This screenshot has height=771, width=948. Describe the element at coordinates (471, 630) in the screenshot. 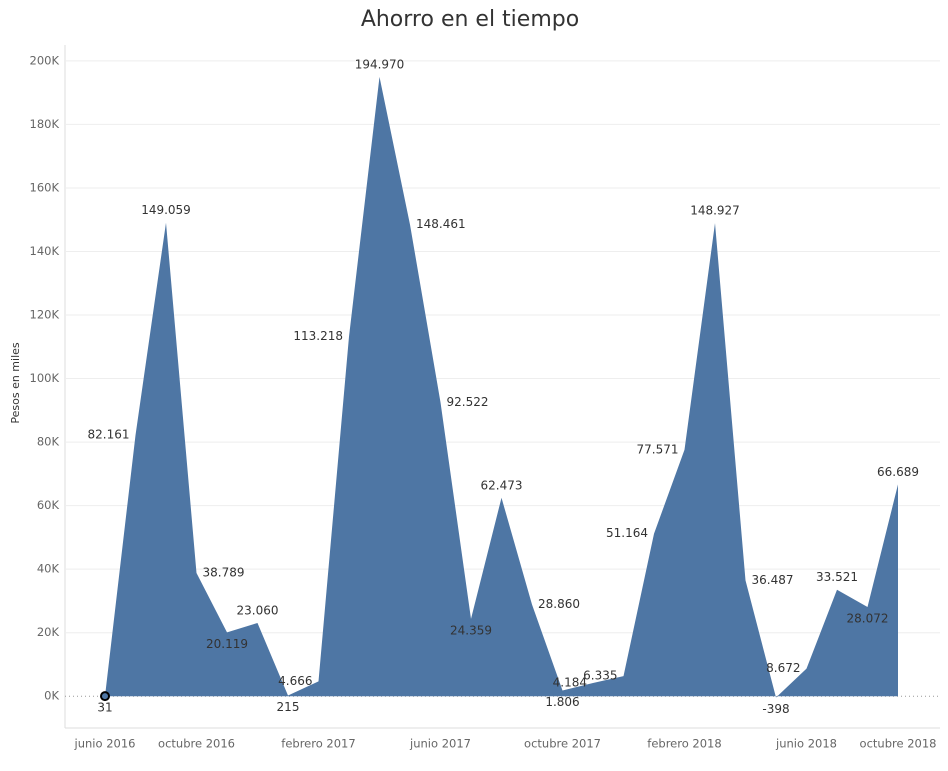

I see `data-label: 24.359` at that location.